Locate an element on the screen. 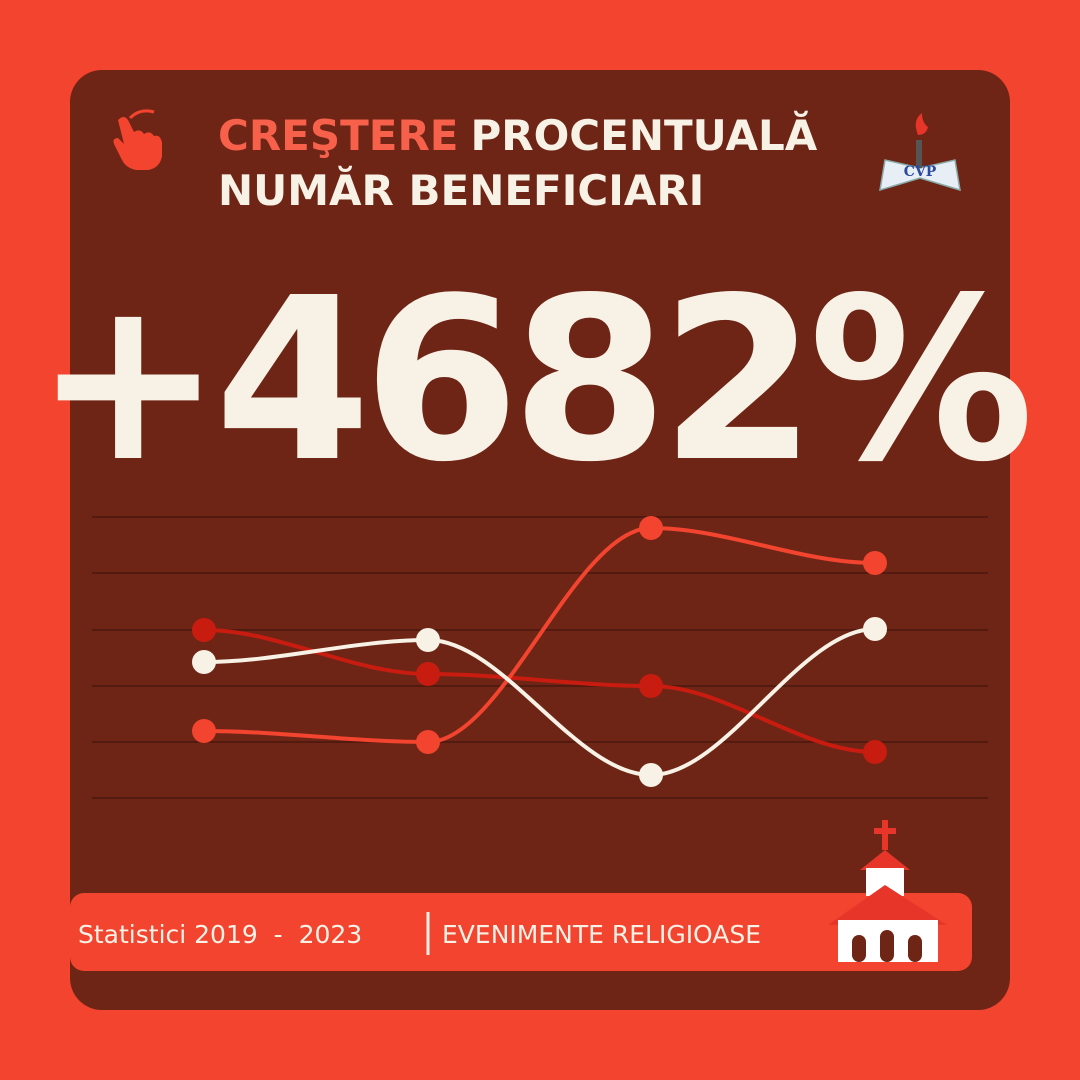 This screenshot has width=1080, height=1080. footer-category: EVENIMENTE RELIGIOASE is located at coordinates (601, 934).